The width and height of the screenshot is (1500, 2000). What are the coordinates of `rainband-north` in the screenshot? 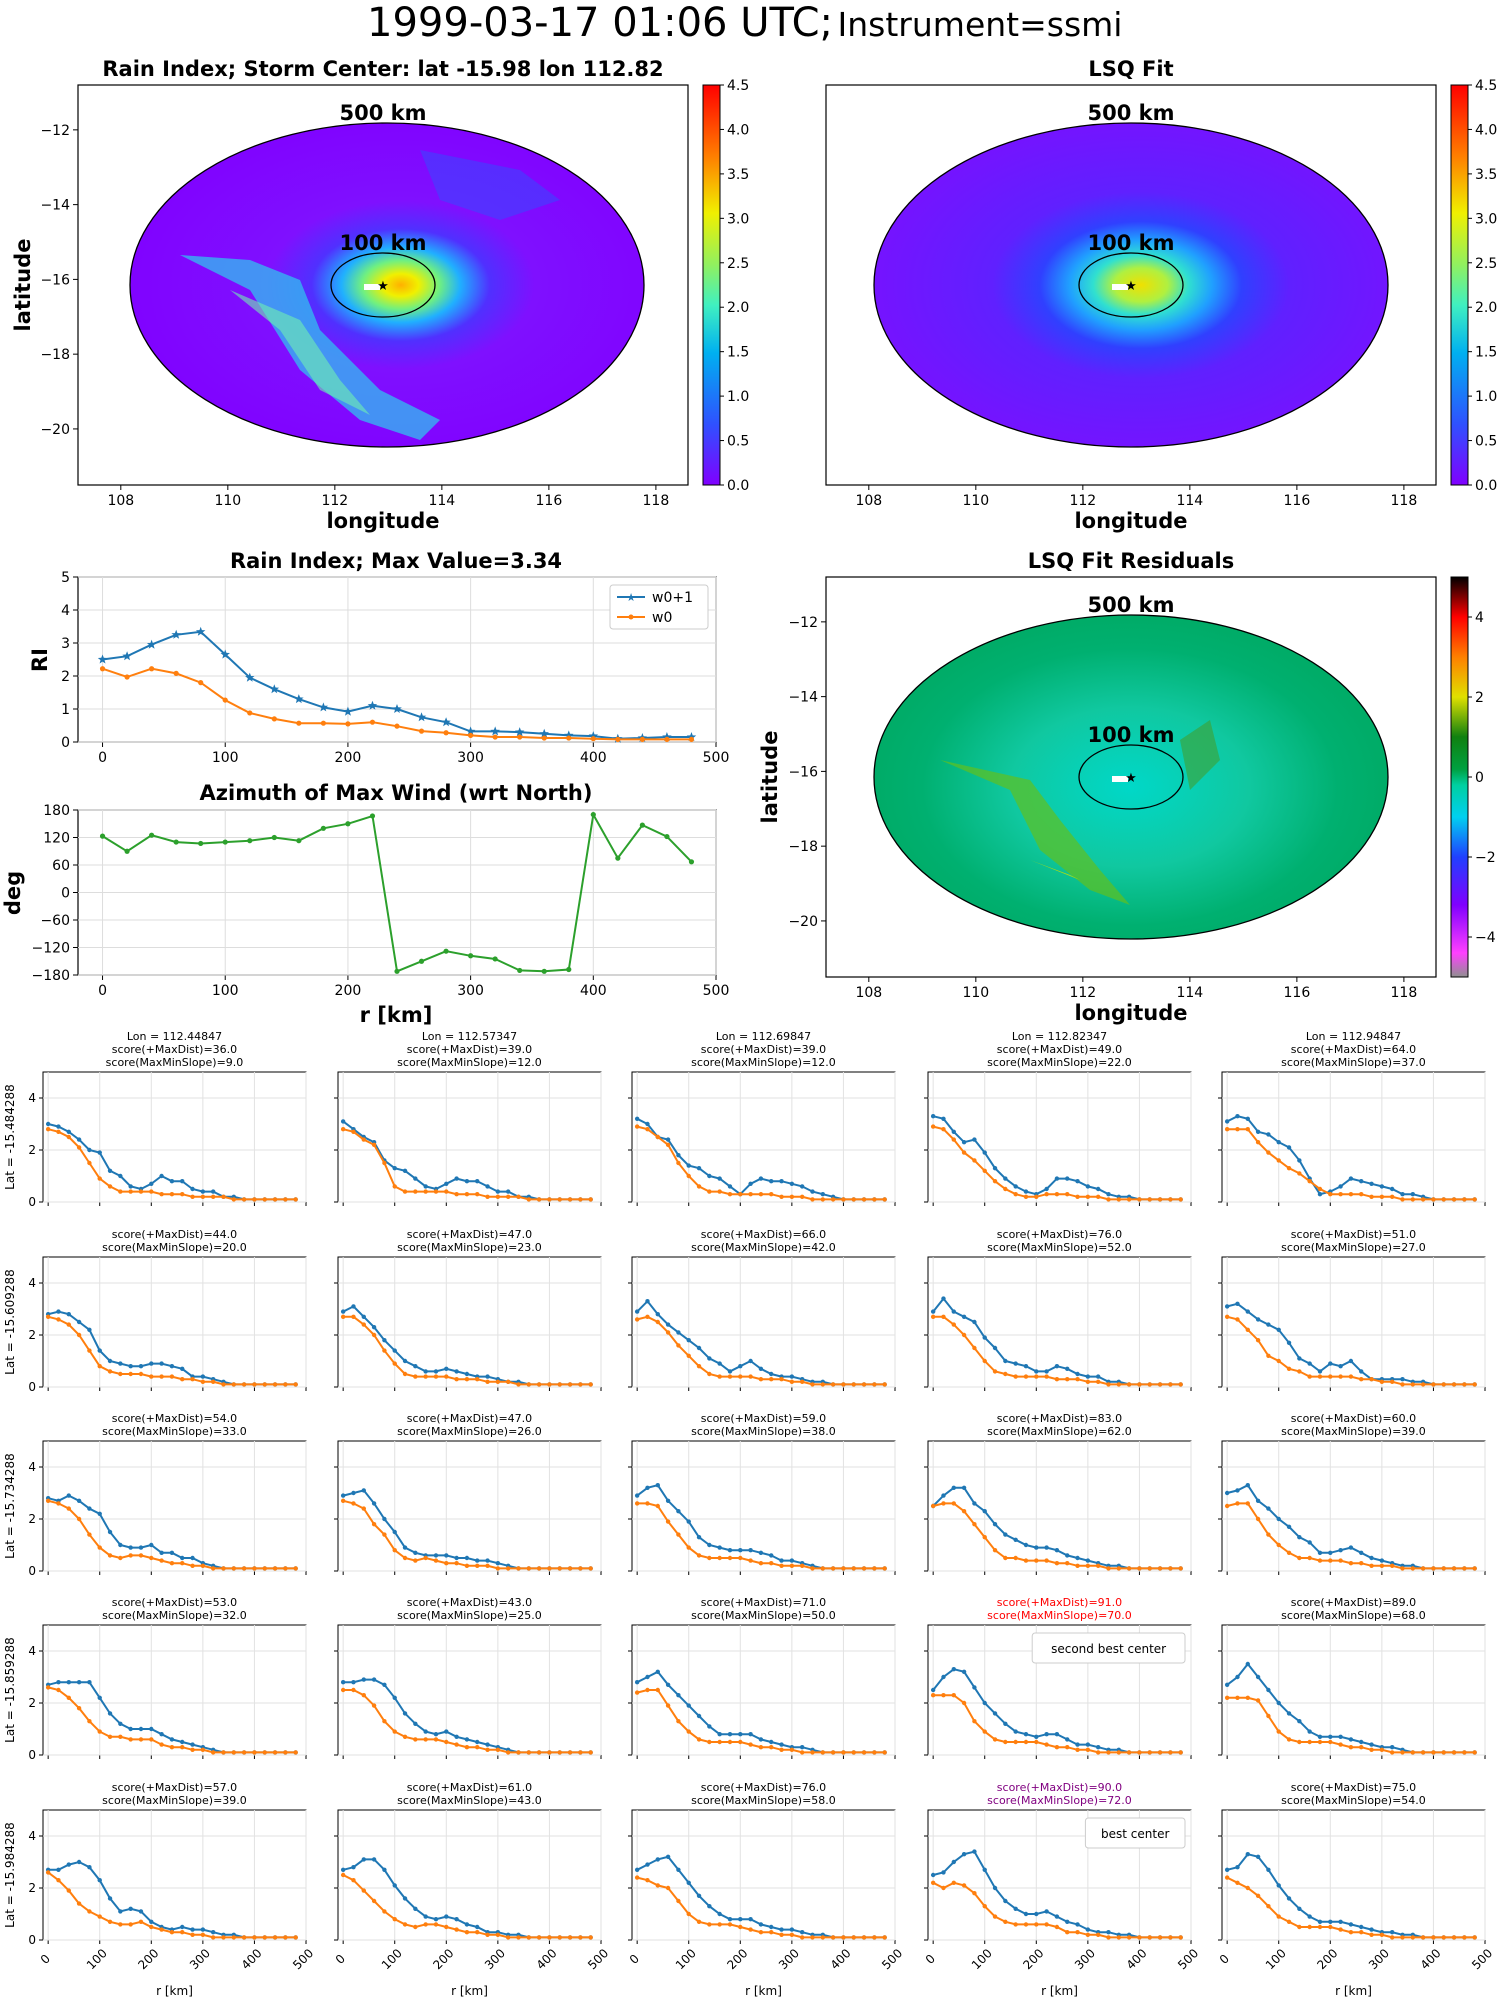 It's located at (490, 185).